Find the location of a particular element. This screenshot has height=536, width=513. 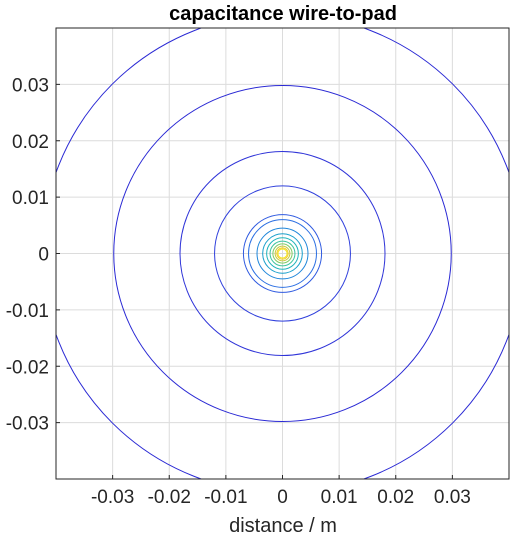

x-tick-label: 0.03 is located at coordinates (452, 497).